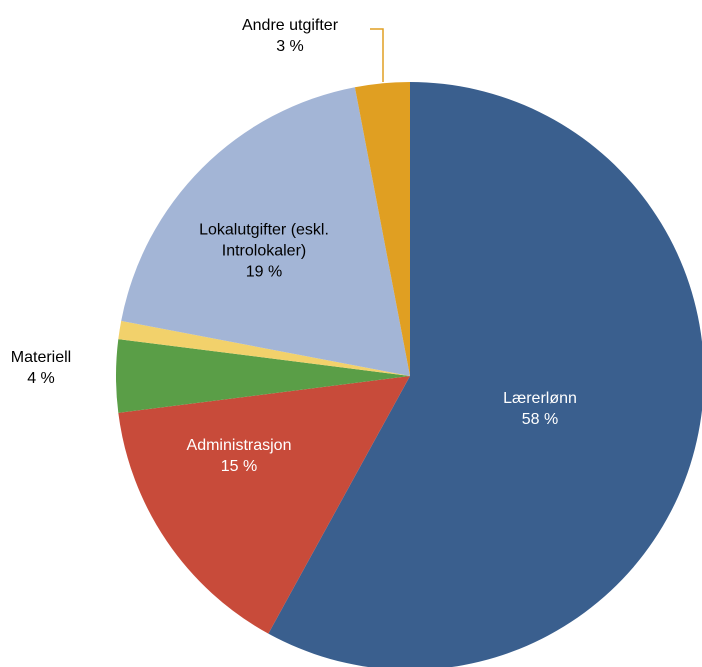  I want to click on slice-label: Lokalutgifter (eskl. Introlokaler) 19 %, so click(264, 251).